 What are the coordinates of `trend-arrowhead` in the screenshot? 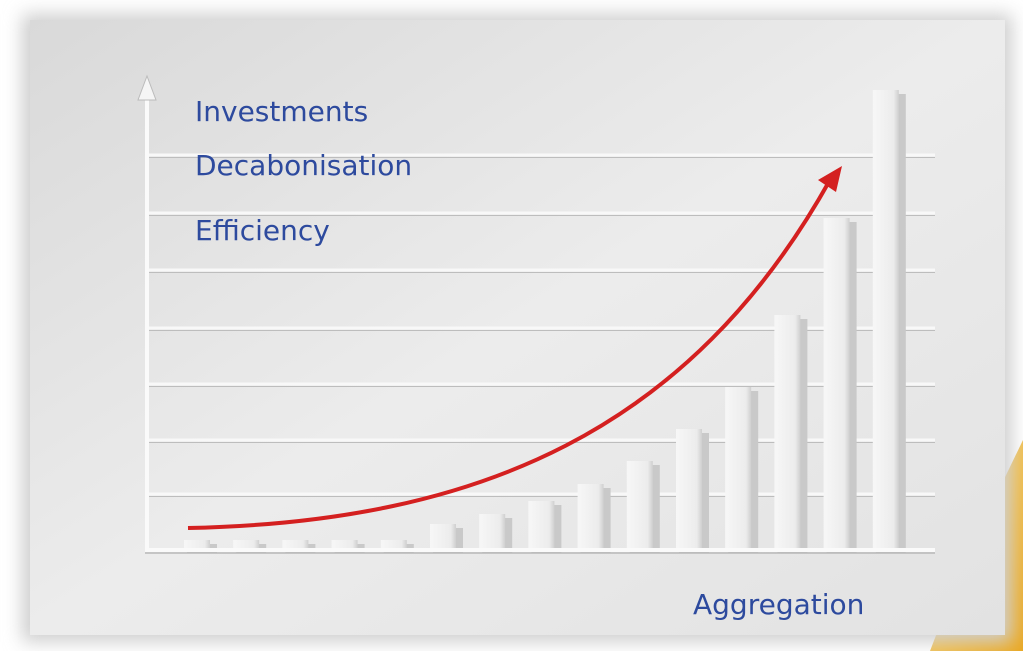 It's located at (830, 179).